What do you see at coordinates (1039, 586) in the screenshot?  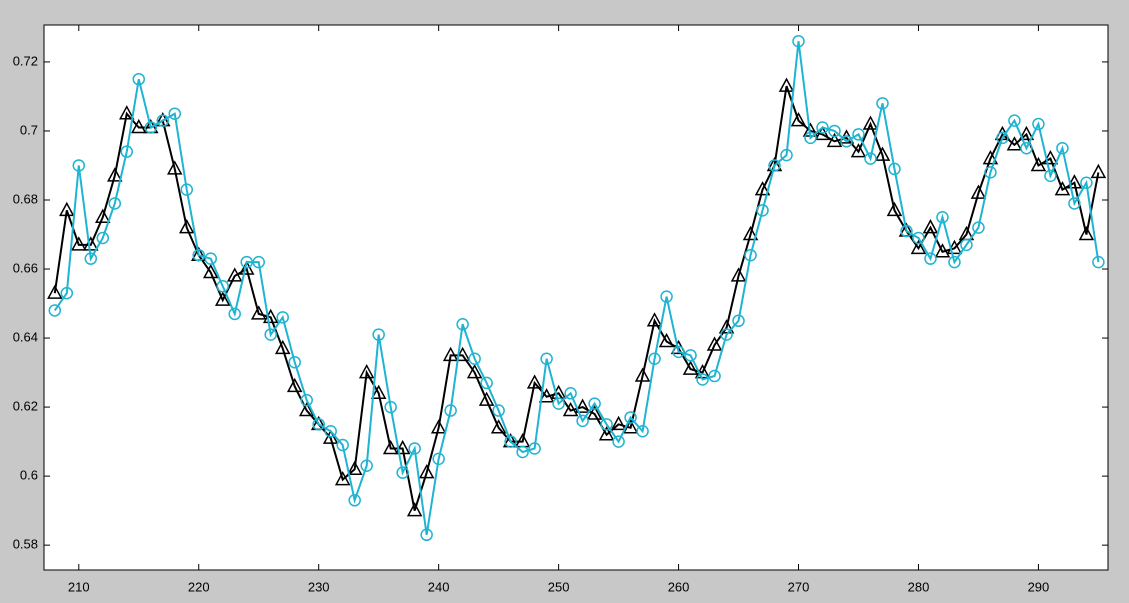 I see `x-tick-label: 290` at bounding box center [1039, 586].